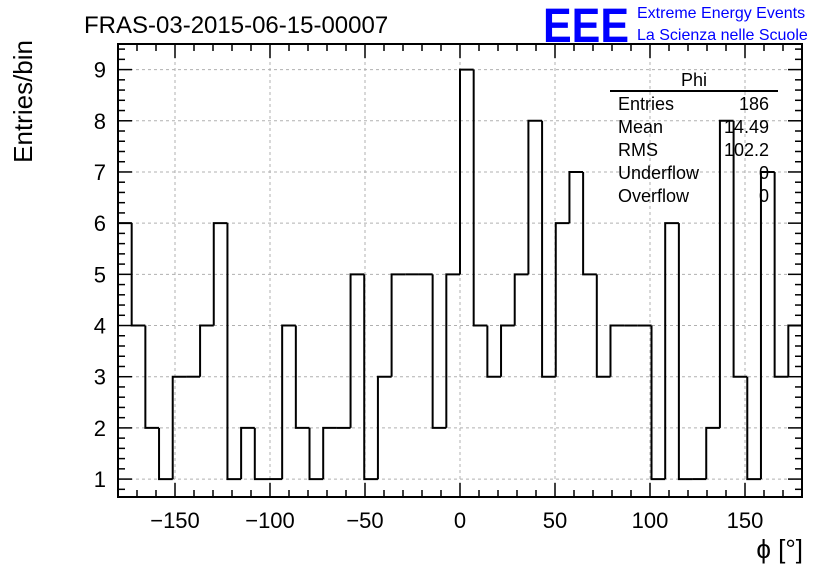  I want to click on y-tick-label: 6, so click(100, 223).